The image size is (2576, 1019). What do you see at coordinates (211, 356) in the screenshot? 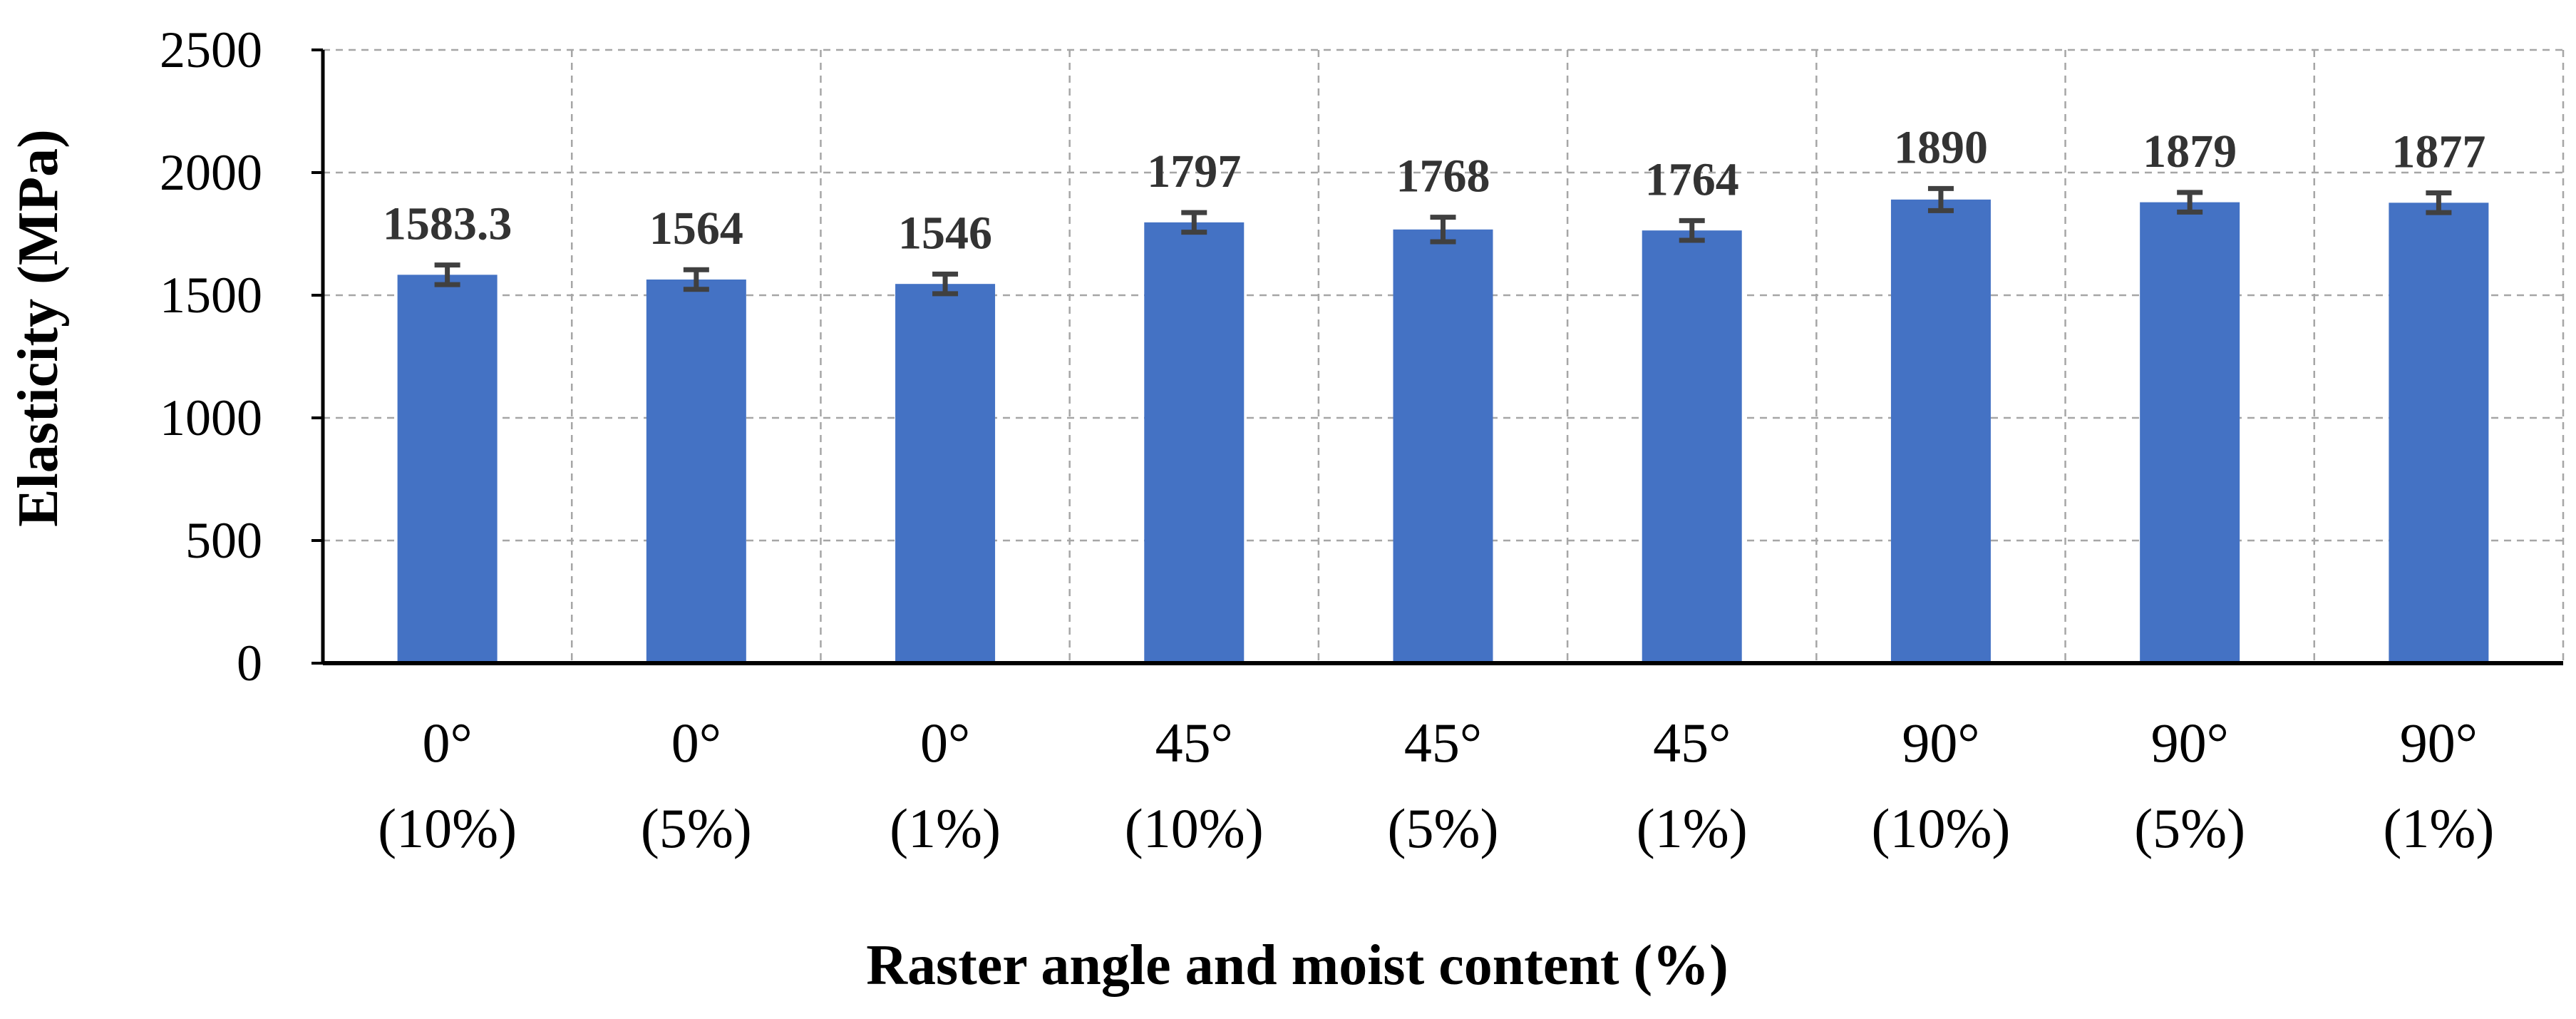
I see `y-tick-labels: 0 500 1000 1500 2000 2500` at bounding box center [211, 356].